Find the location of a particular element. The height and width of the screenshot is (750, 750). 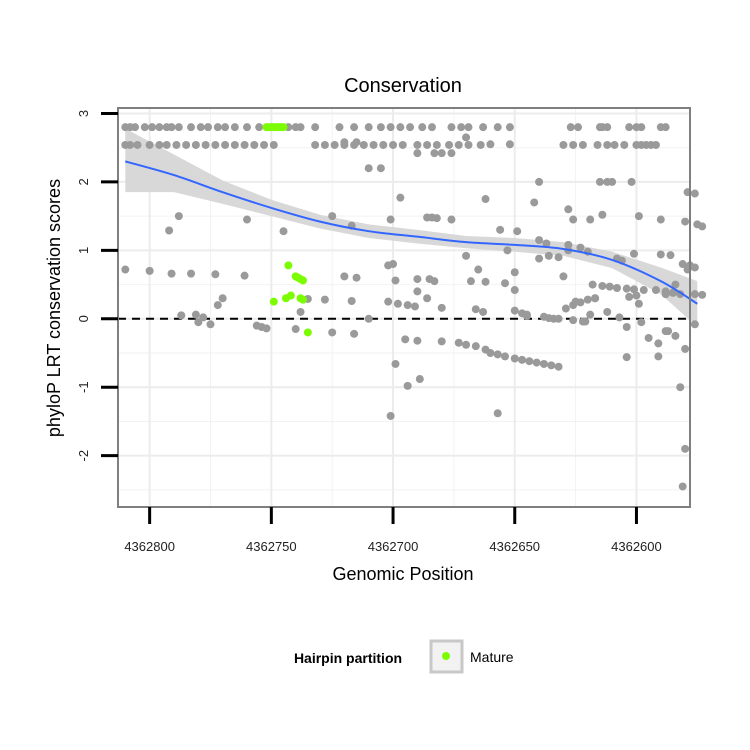

legend-title: Hairpin partition is located at coordinates (348, 658).